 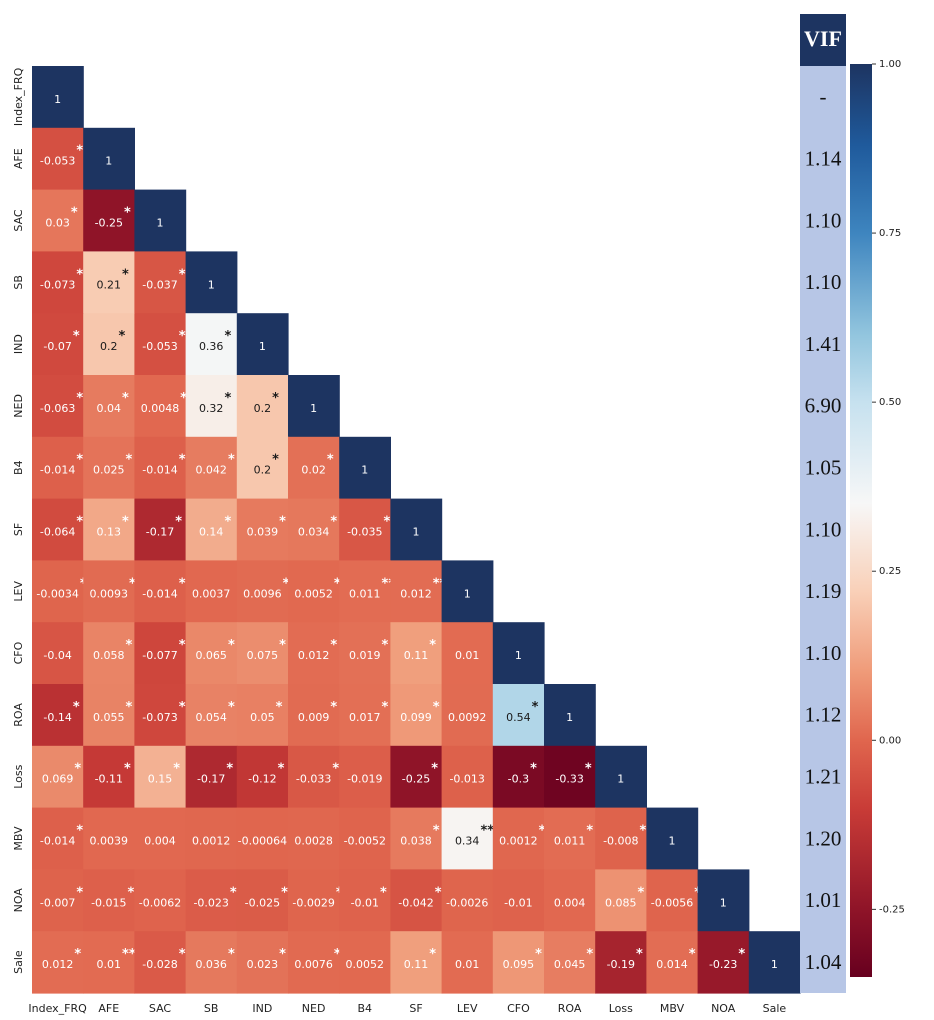 I want to click on cell-value: 0.009, so click(x=314, y=717).